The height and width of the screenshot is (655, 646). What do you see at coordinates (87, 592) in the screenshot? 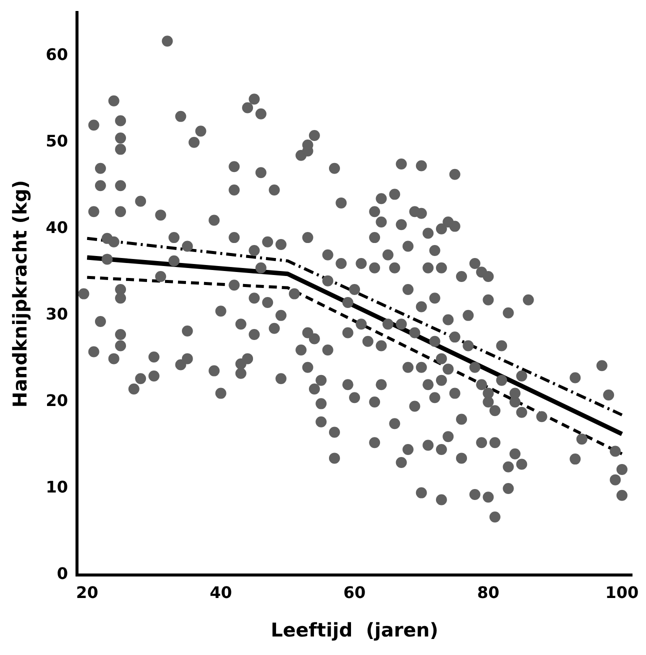
I see `x-tick-label: 20` at bounding box center [87, 592].